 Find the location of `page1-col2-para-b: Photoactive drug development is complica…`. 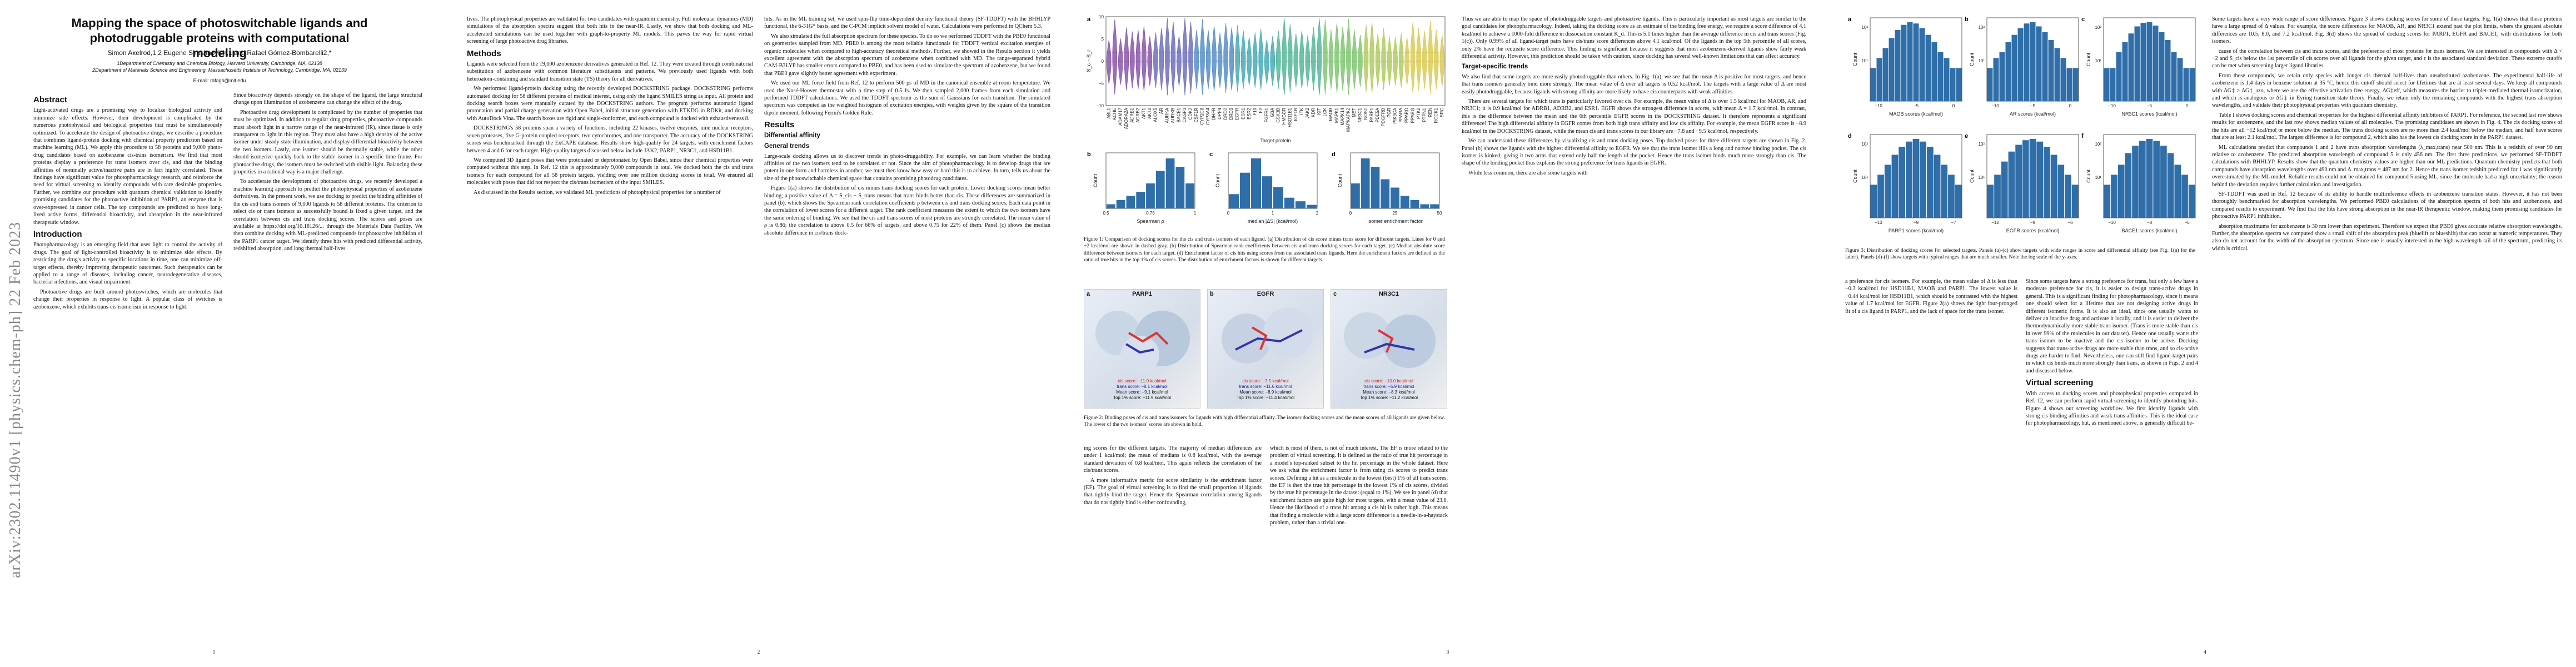

page1-col2-para-b: Photoactive drug development is complica… is located at coordinates (327, 142).